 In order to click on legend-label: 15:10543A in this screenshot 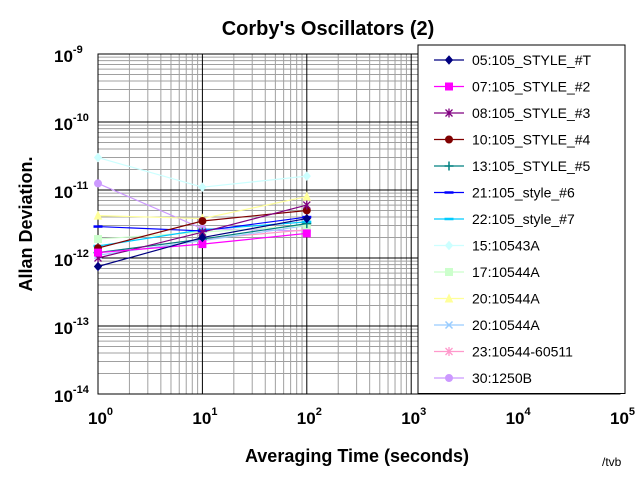, I will do `click(506, 246)`.